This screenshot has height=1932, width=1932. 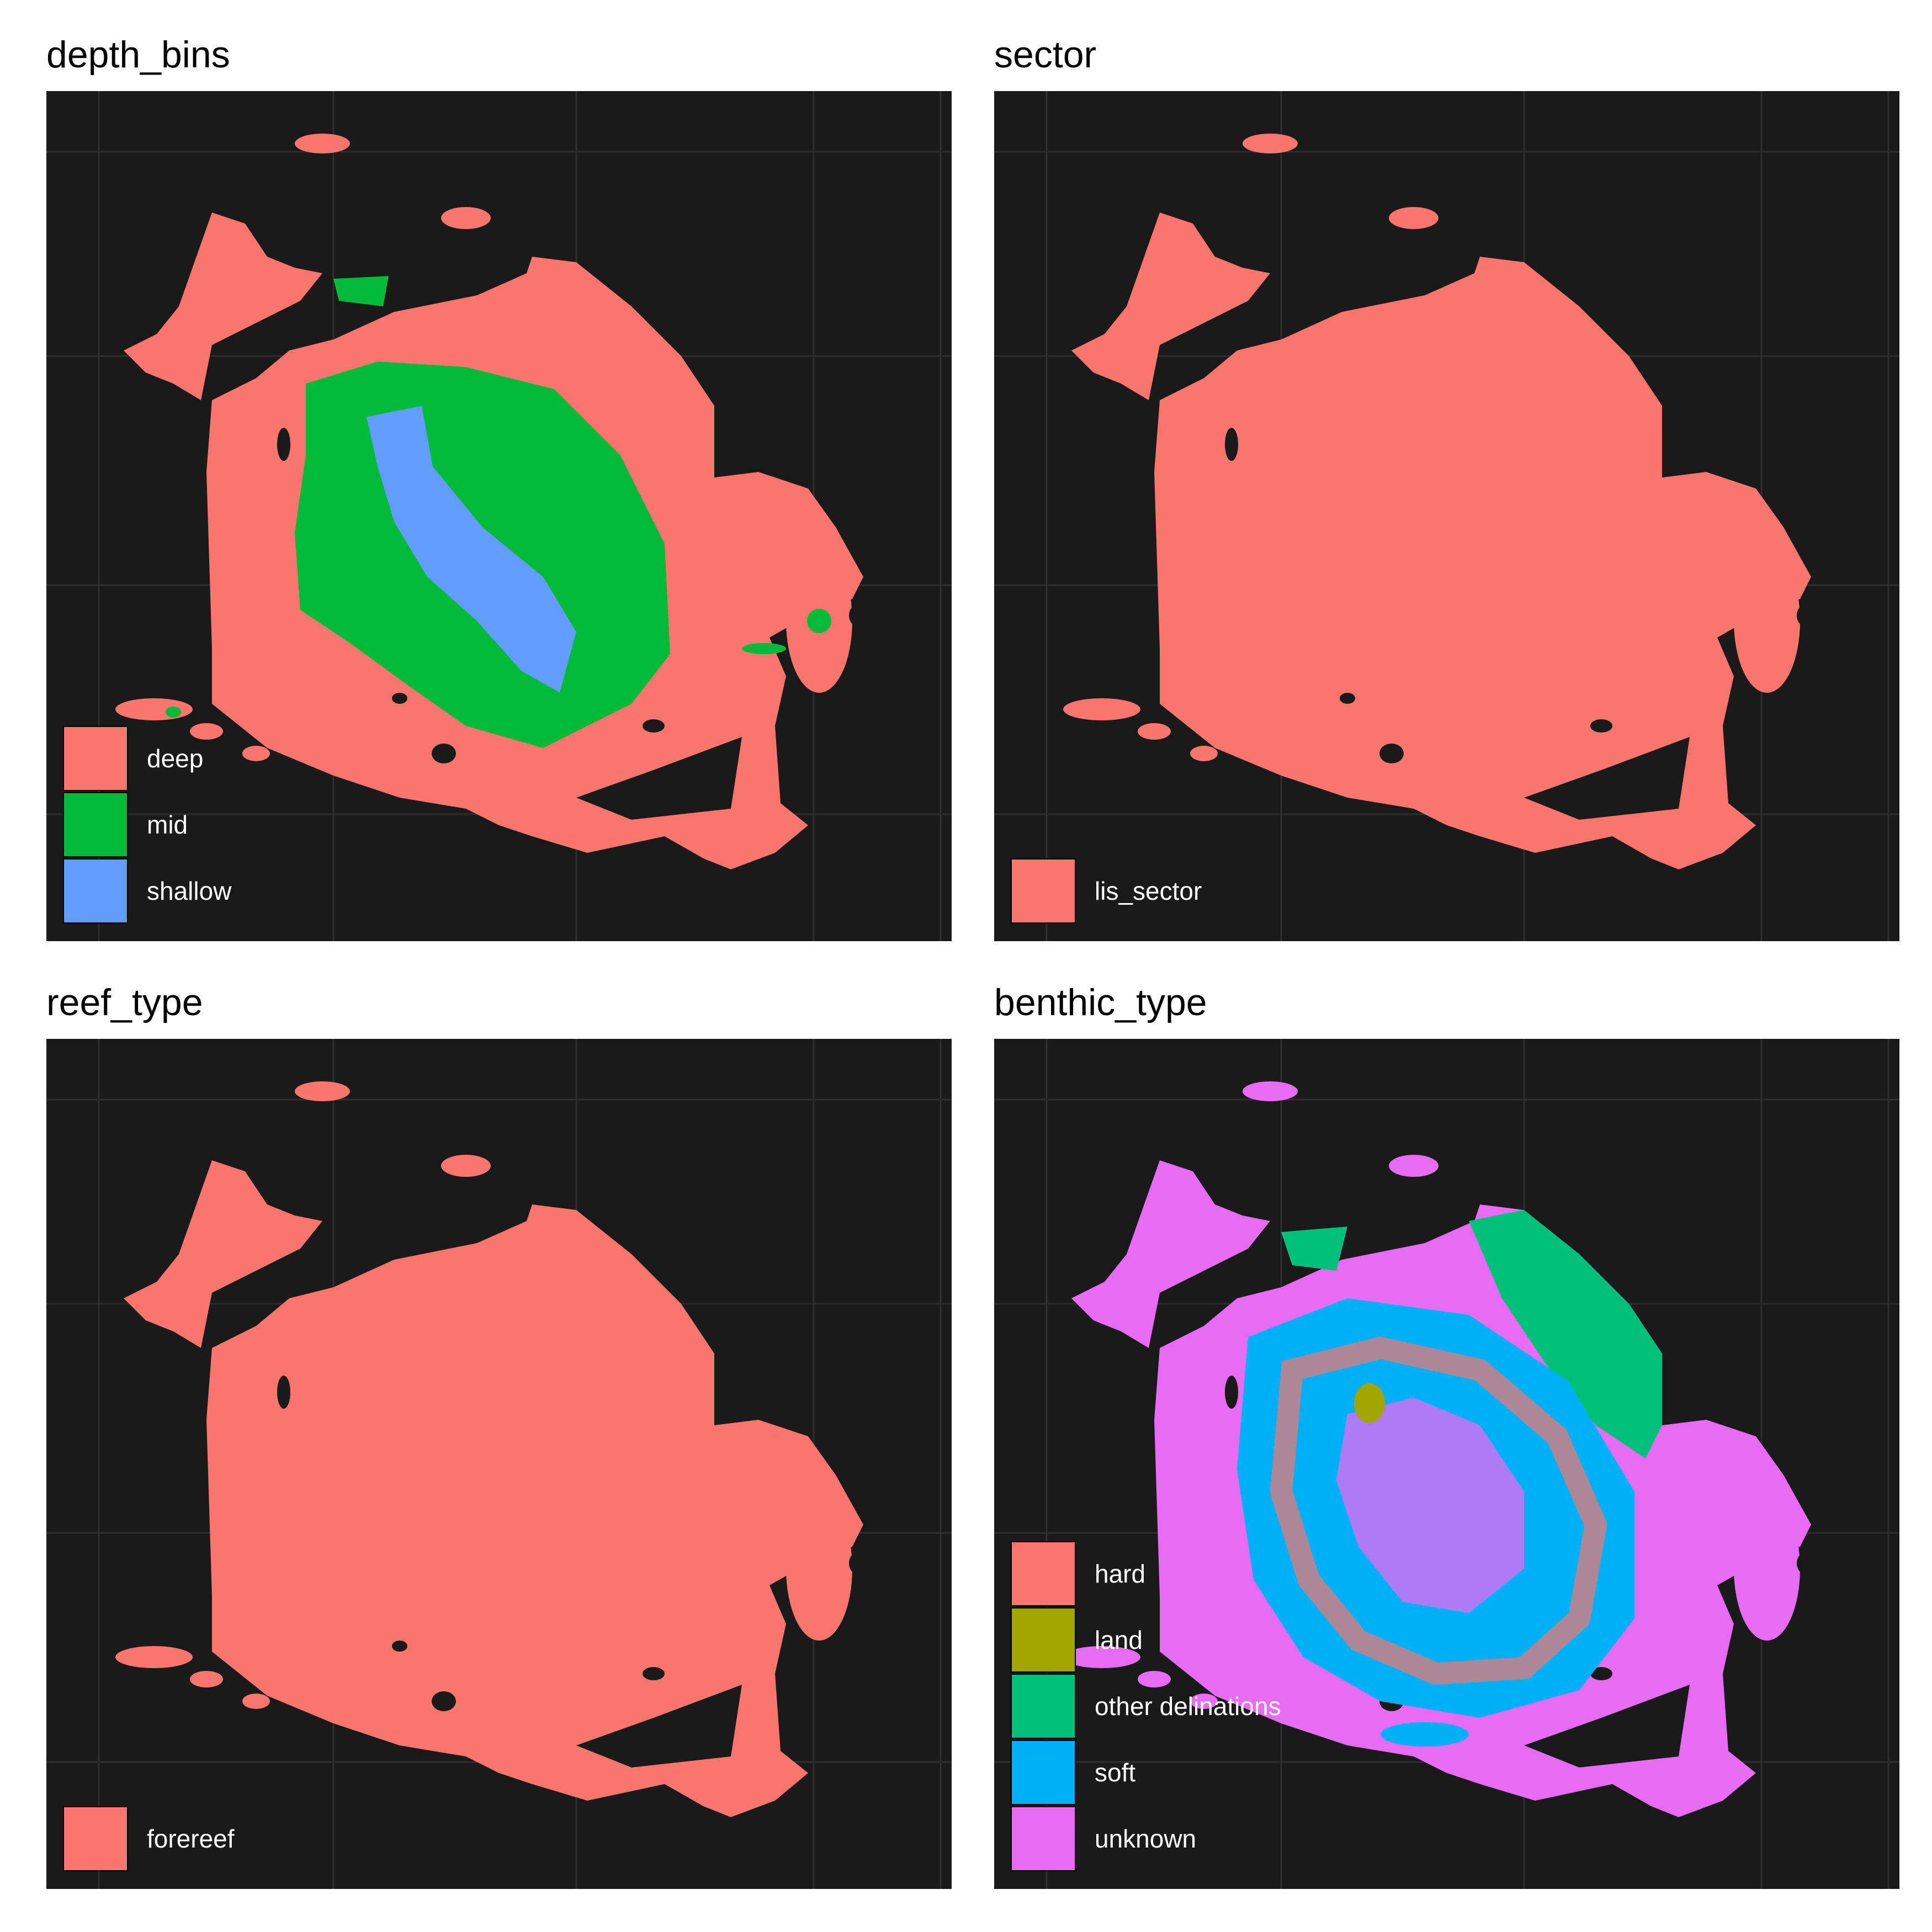 What do you see at coordinates (1425, 1735) in the screenshot?
I see `soft-patch` at bounding box center [1425, 1735].